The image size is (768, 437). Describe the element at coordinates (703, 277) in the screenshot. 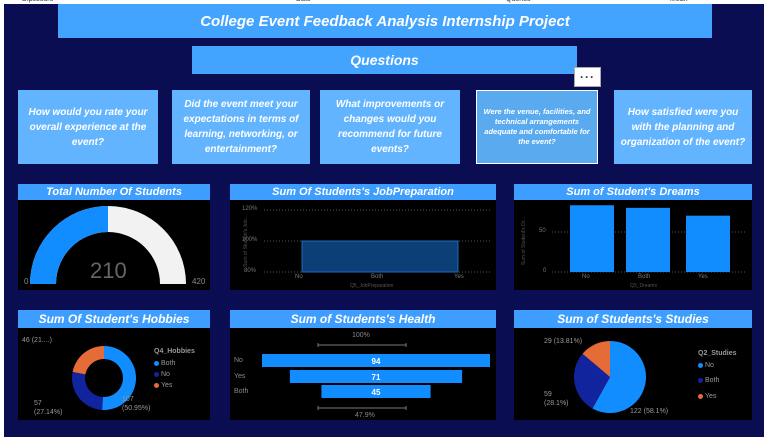

I see `dreams-xtick-3: Yes` at that location.